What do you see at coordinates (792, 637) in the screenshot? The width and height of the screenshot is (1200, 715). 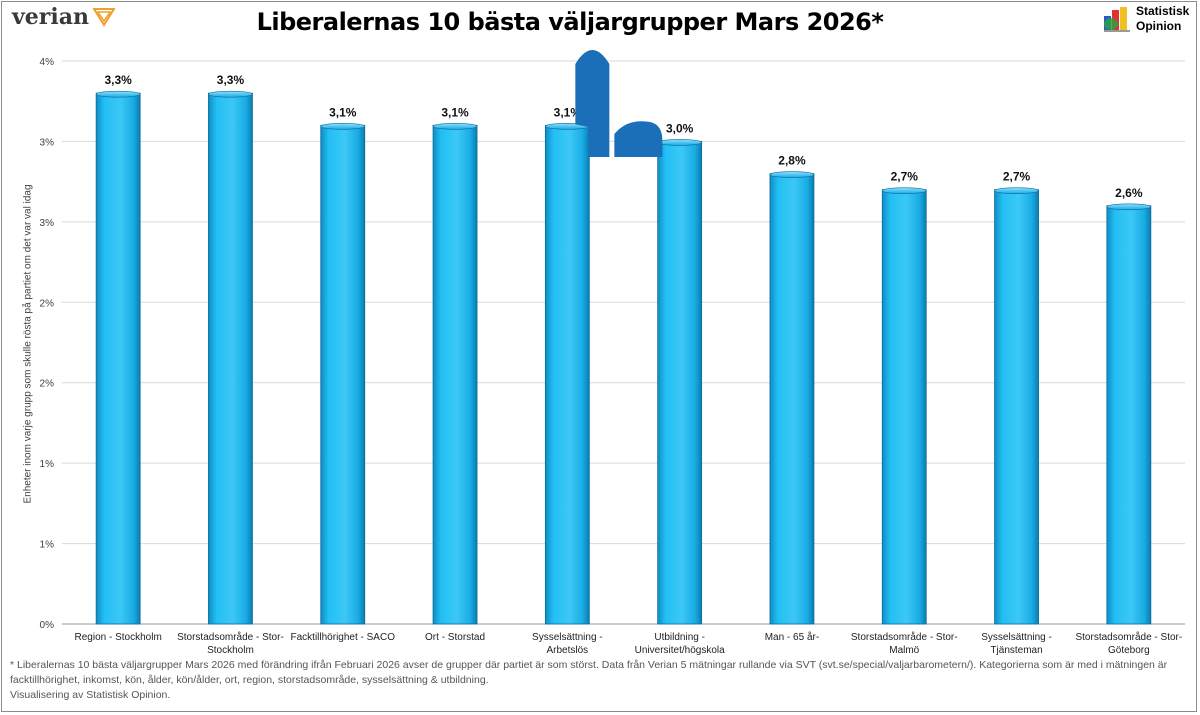 I see `x-tick-label: Man - 65 år-` at bounding box center [792, 637].